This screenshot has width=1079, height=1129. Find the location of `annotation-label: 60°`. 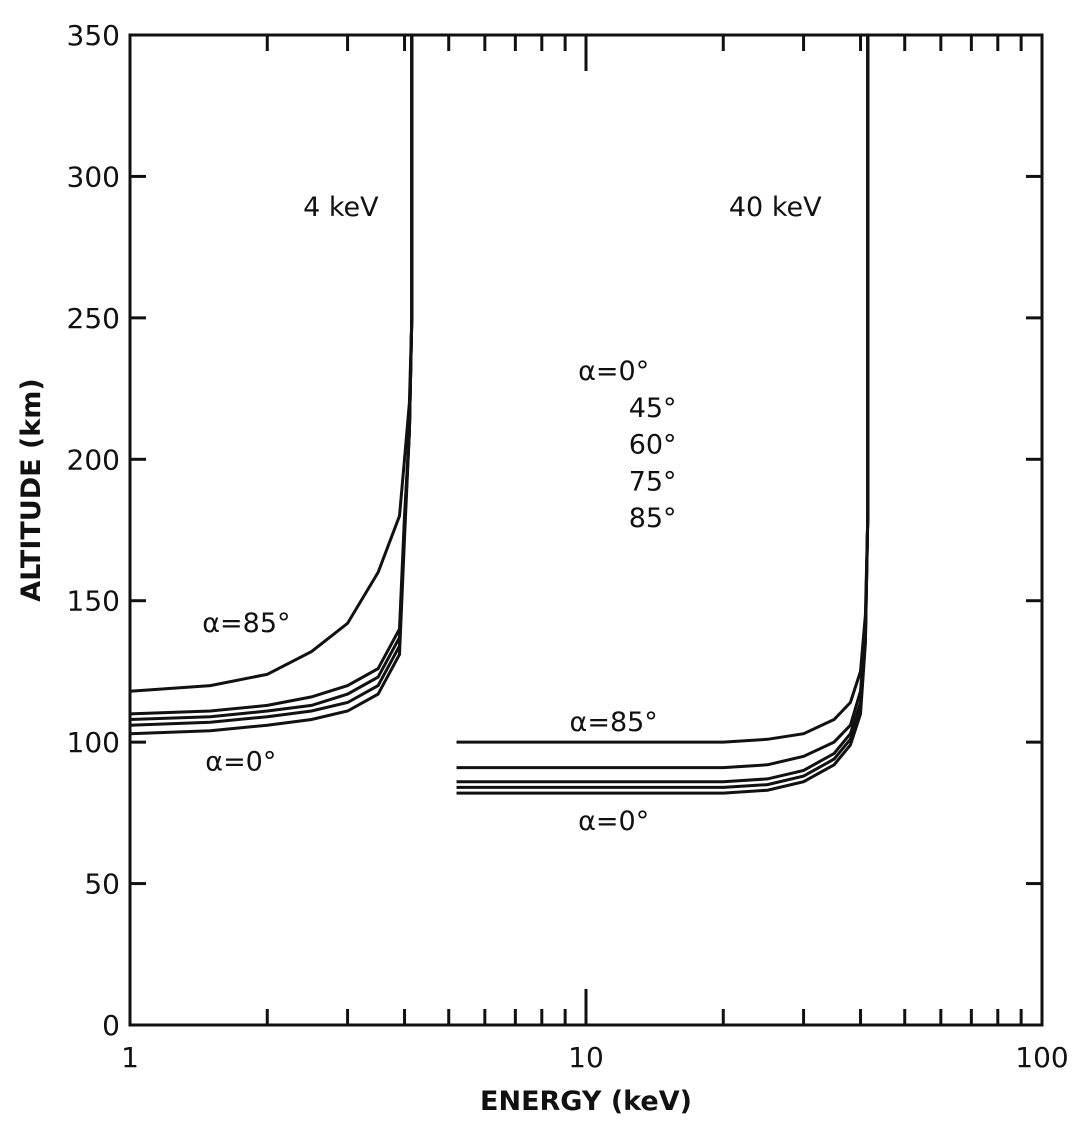

annotation-label: 60° is located at coordinates (653, 445).